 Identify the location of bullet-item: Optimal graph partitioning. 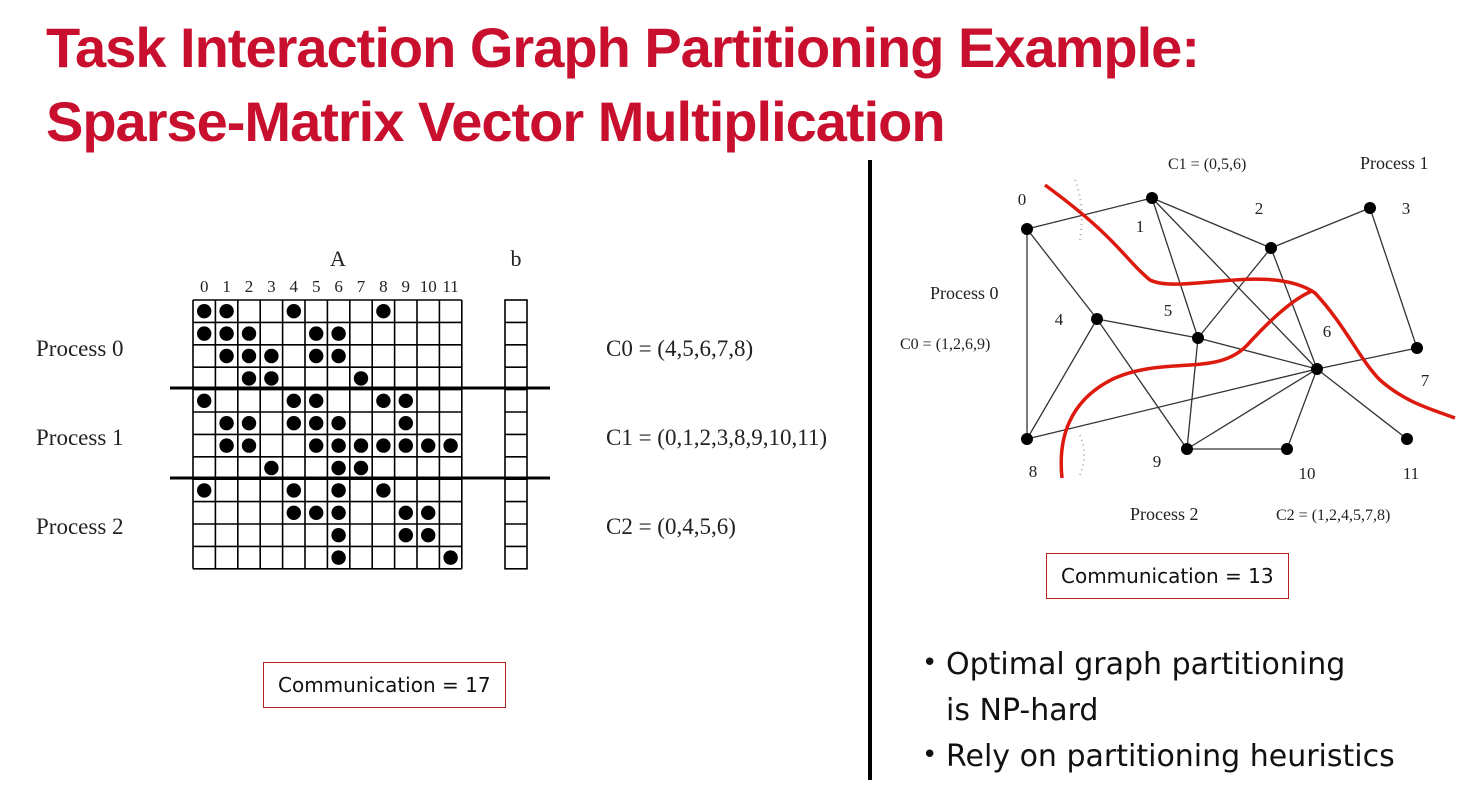
(1158, 664).